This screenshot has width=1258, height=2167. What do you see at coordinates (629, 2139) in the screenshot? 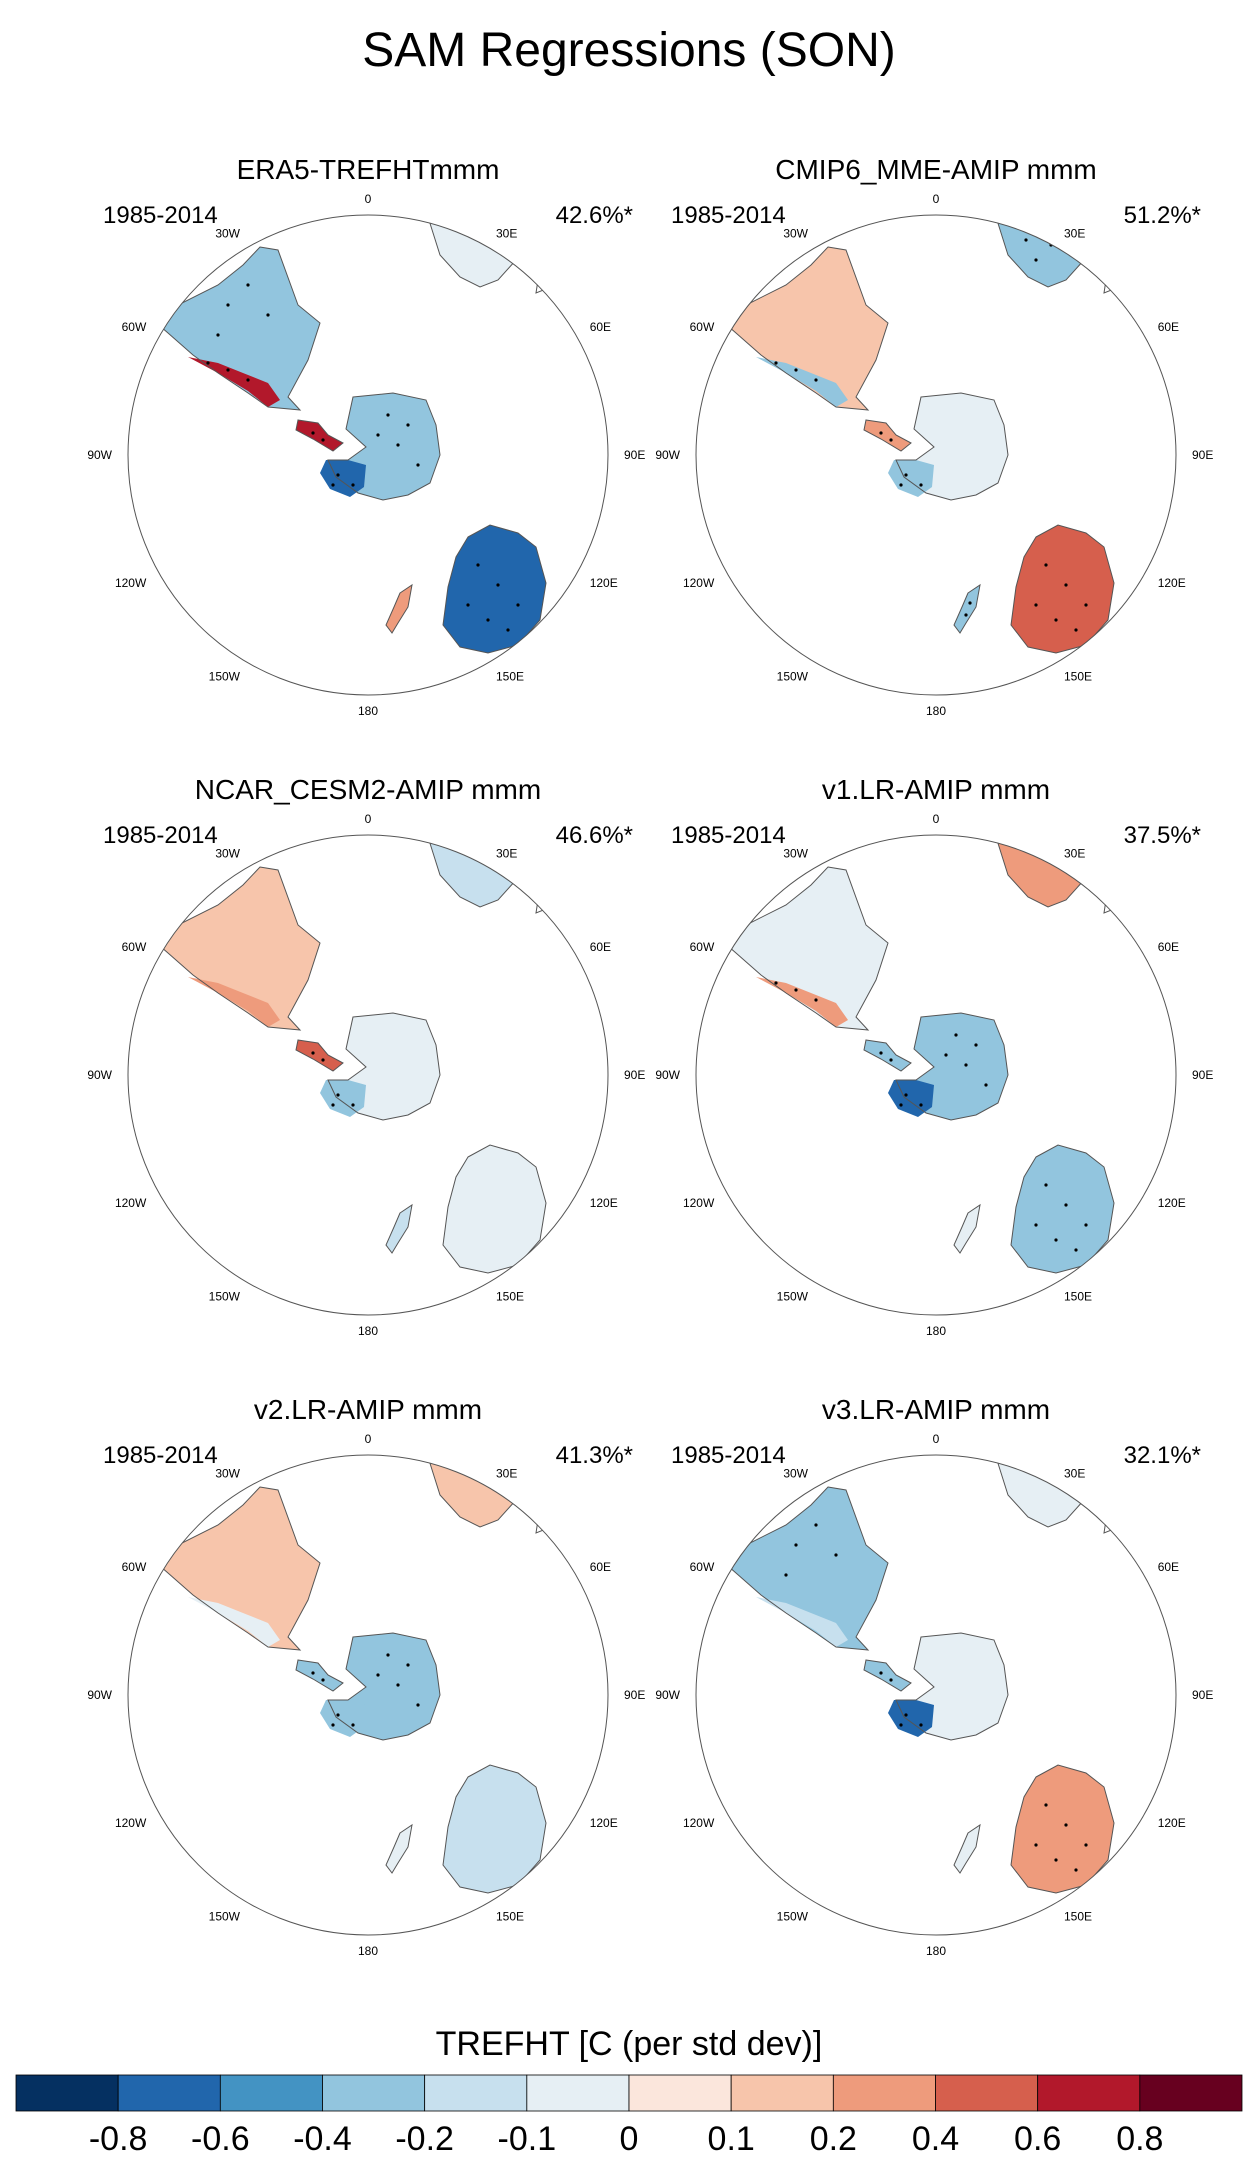
I see `colorbar-tick-label: 0` at bounding box center [629, 2139].